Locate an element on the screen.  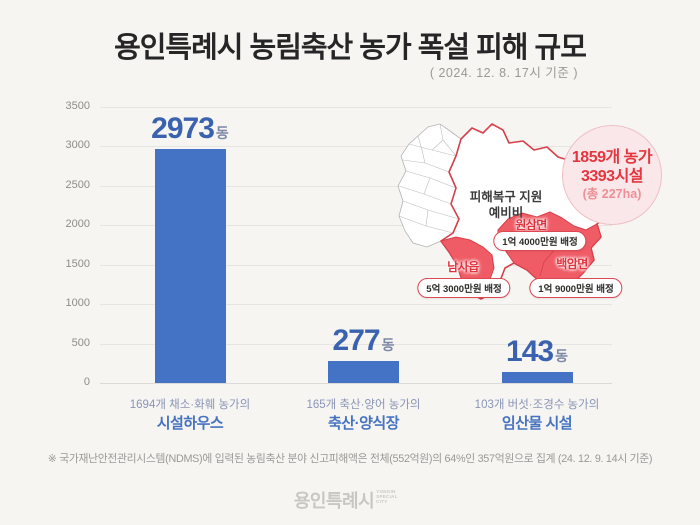
category-description-축산·양식장: 165개 축산·양어 농가의 is located at coordinates (363, 405).